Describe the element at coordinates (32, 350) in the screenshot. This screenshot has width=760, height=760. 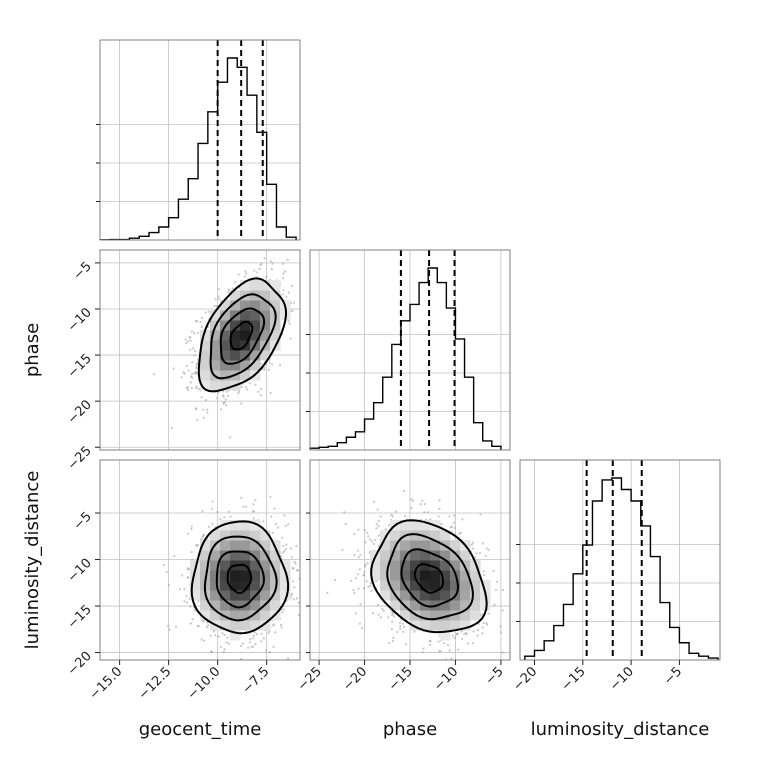
I see `y-axis-label-phase: phase` at that location.